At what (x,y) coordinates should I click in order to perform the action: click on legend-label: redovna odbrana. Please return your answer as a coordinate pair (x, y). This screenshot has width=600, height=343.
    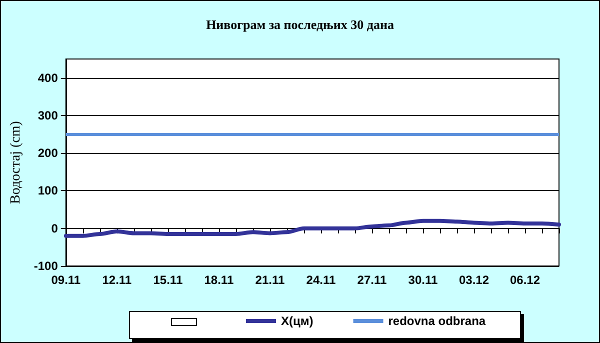
    Looking at the image, I should click on (437, 321).